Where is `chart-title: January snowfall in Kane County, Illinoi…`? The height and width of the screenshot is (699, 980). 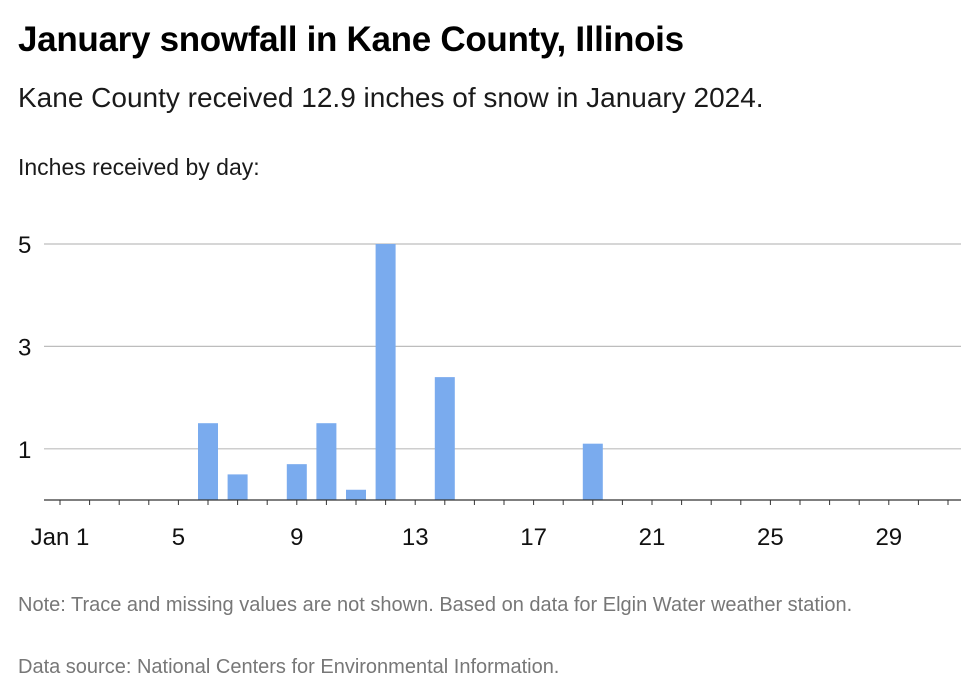 chart-title: January snowfall in Kane County, Illinoi… is located at coordinates (351, 39).